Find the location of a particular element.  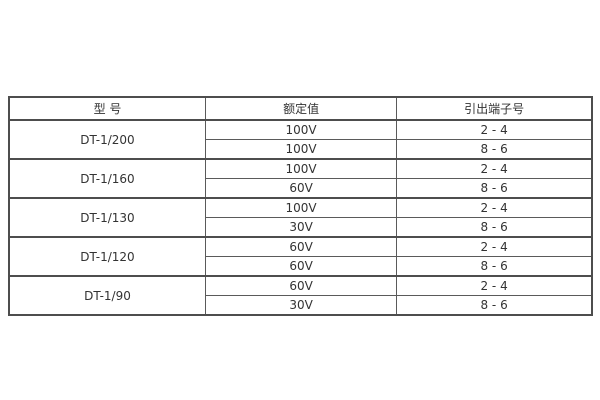

column-header-rated-value: 额定值 is located at coordinates (301, 108).